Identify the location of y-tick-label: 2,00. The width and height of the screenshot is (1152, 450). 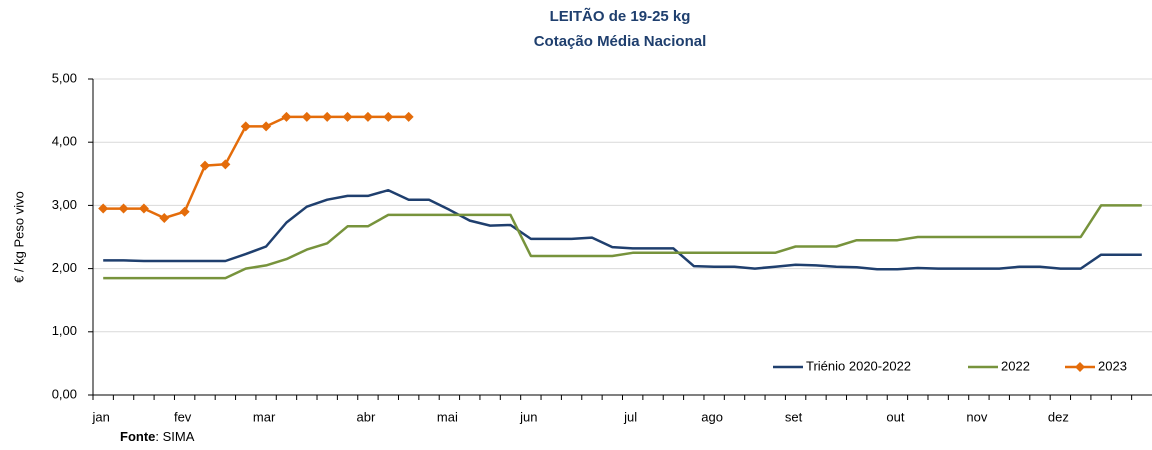
(64, 267).